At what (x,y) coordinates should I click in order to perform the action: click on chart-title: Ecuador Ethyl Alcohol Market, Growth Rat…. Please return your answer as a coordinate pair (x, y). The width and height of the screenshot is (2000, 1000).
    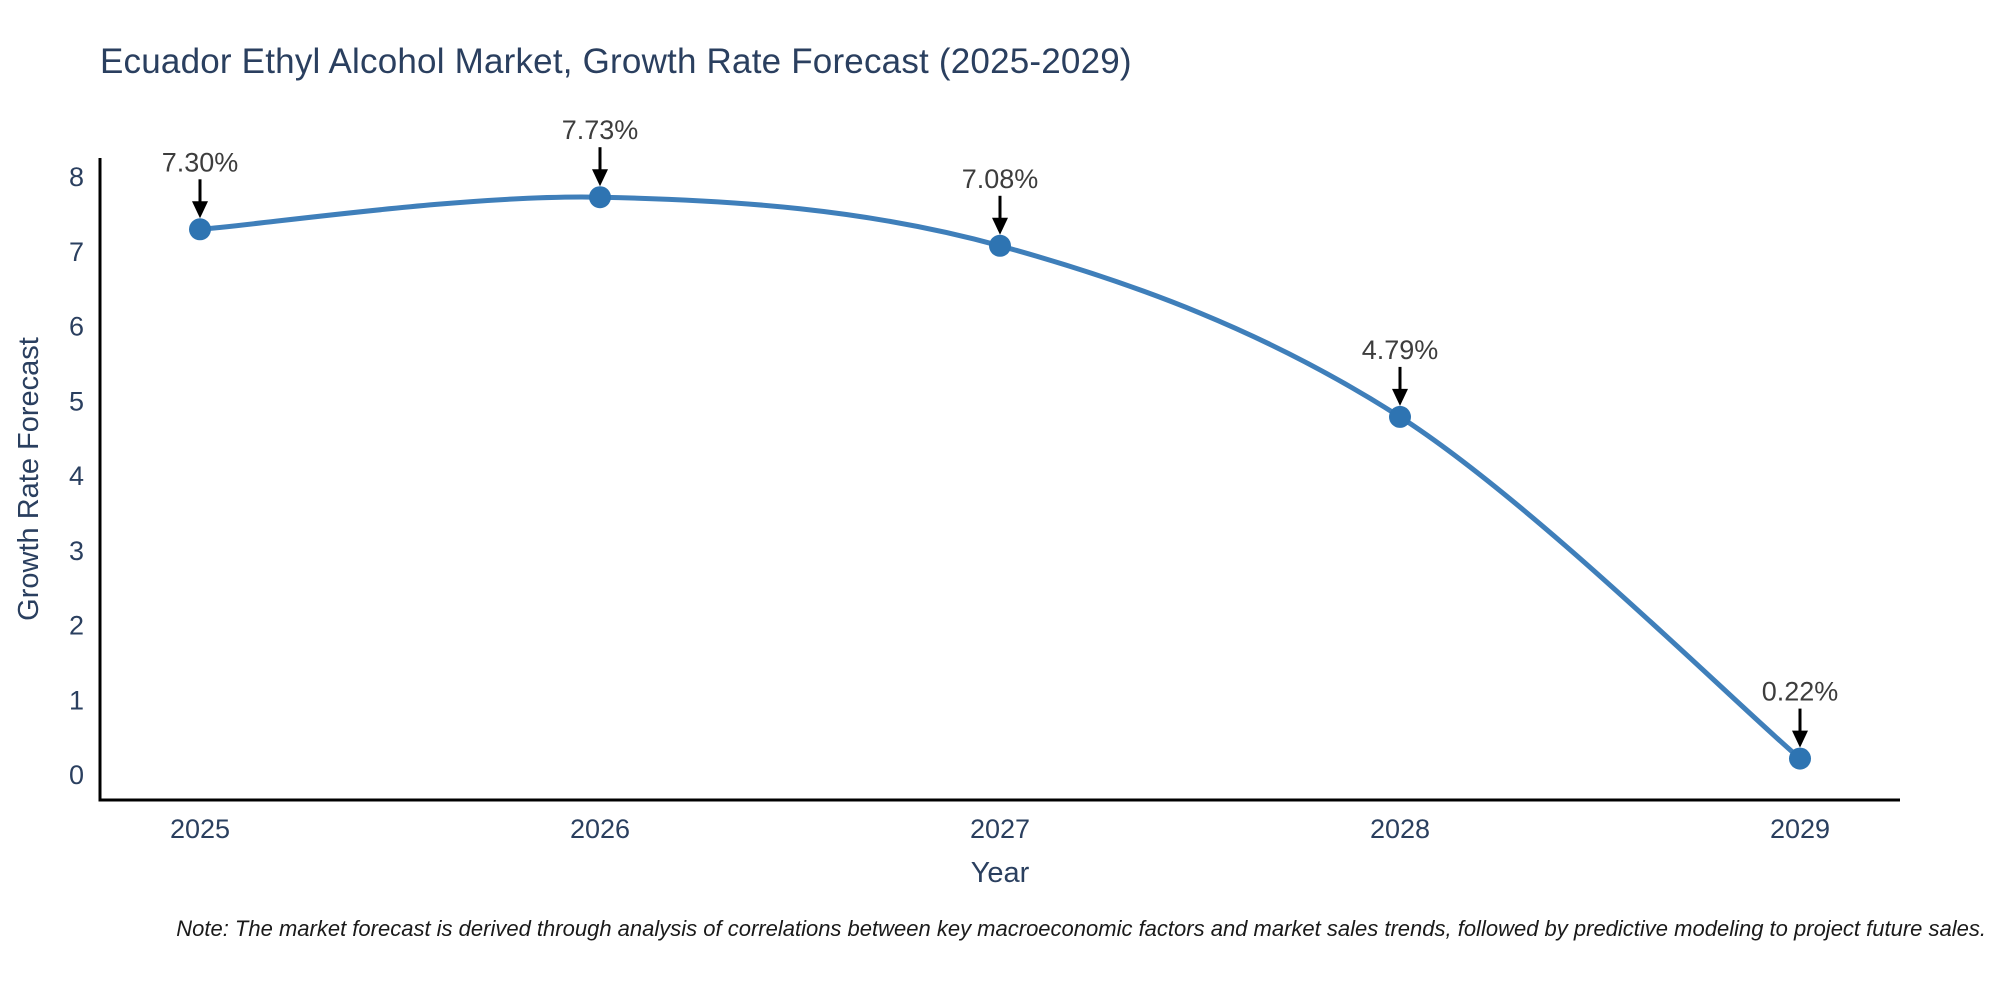
    Looking at the image, I should click on (616, 61).